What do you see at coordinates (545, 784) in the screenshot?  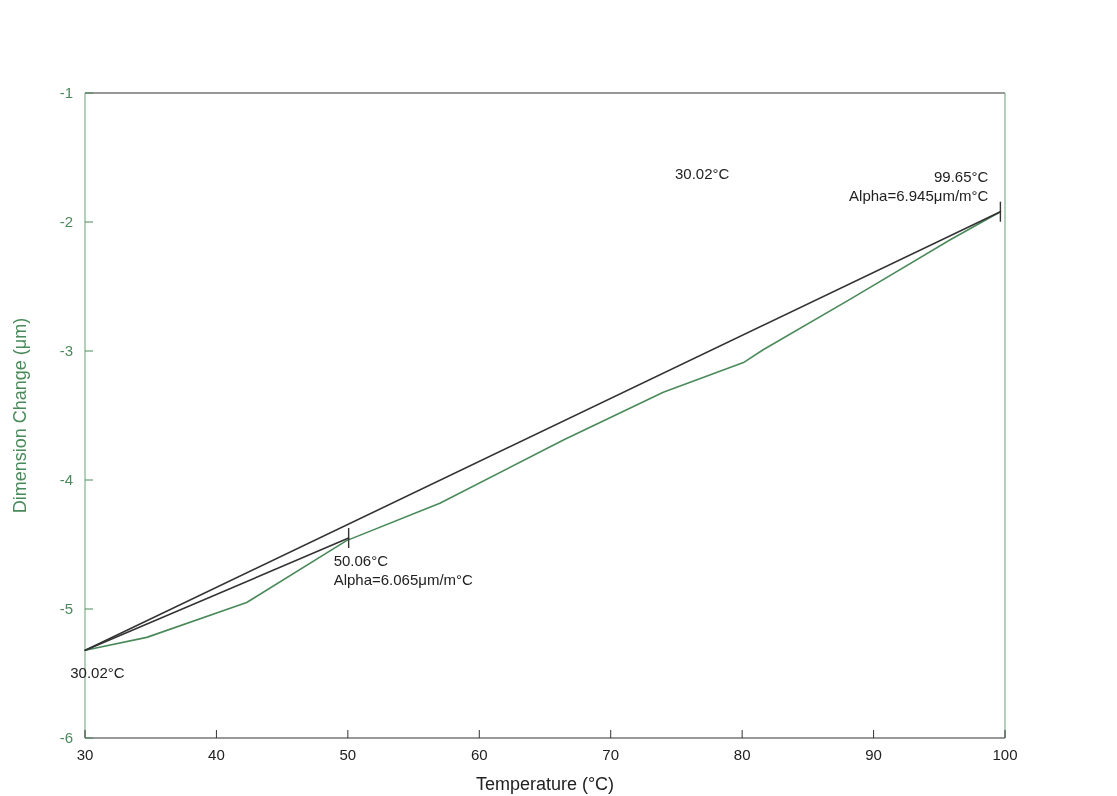 I see `x-axis-title: Temperature (°C)` at bounding box center [545, 784].